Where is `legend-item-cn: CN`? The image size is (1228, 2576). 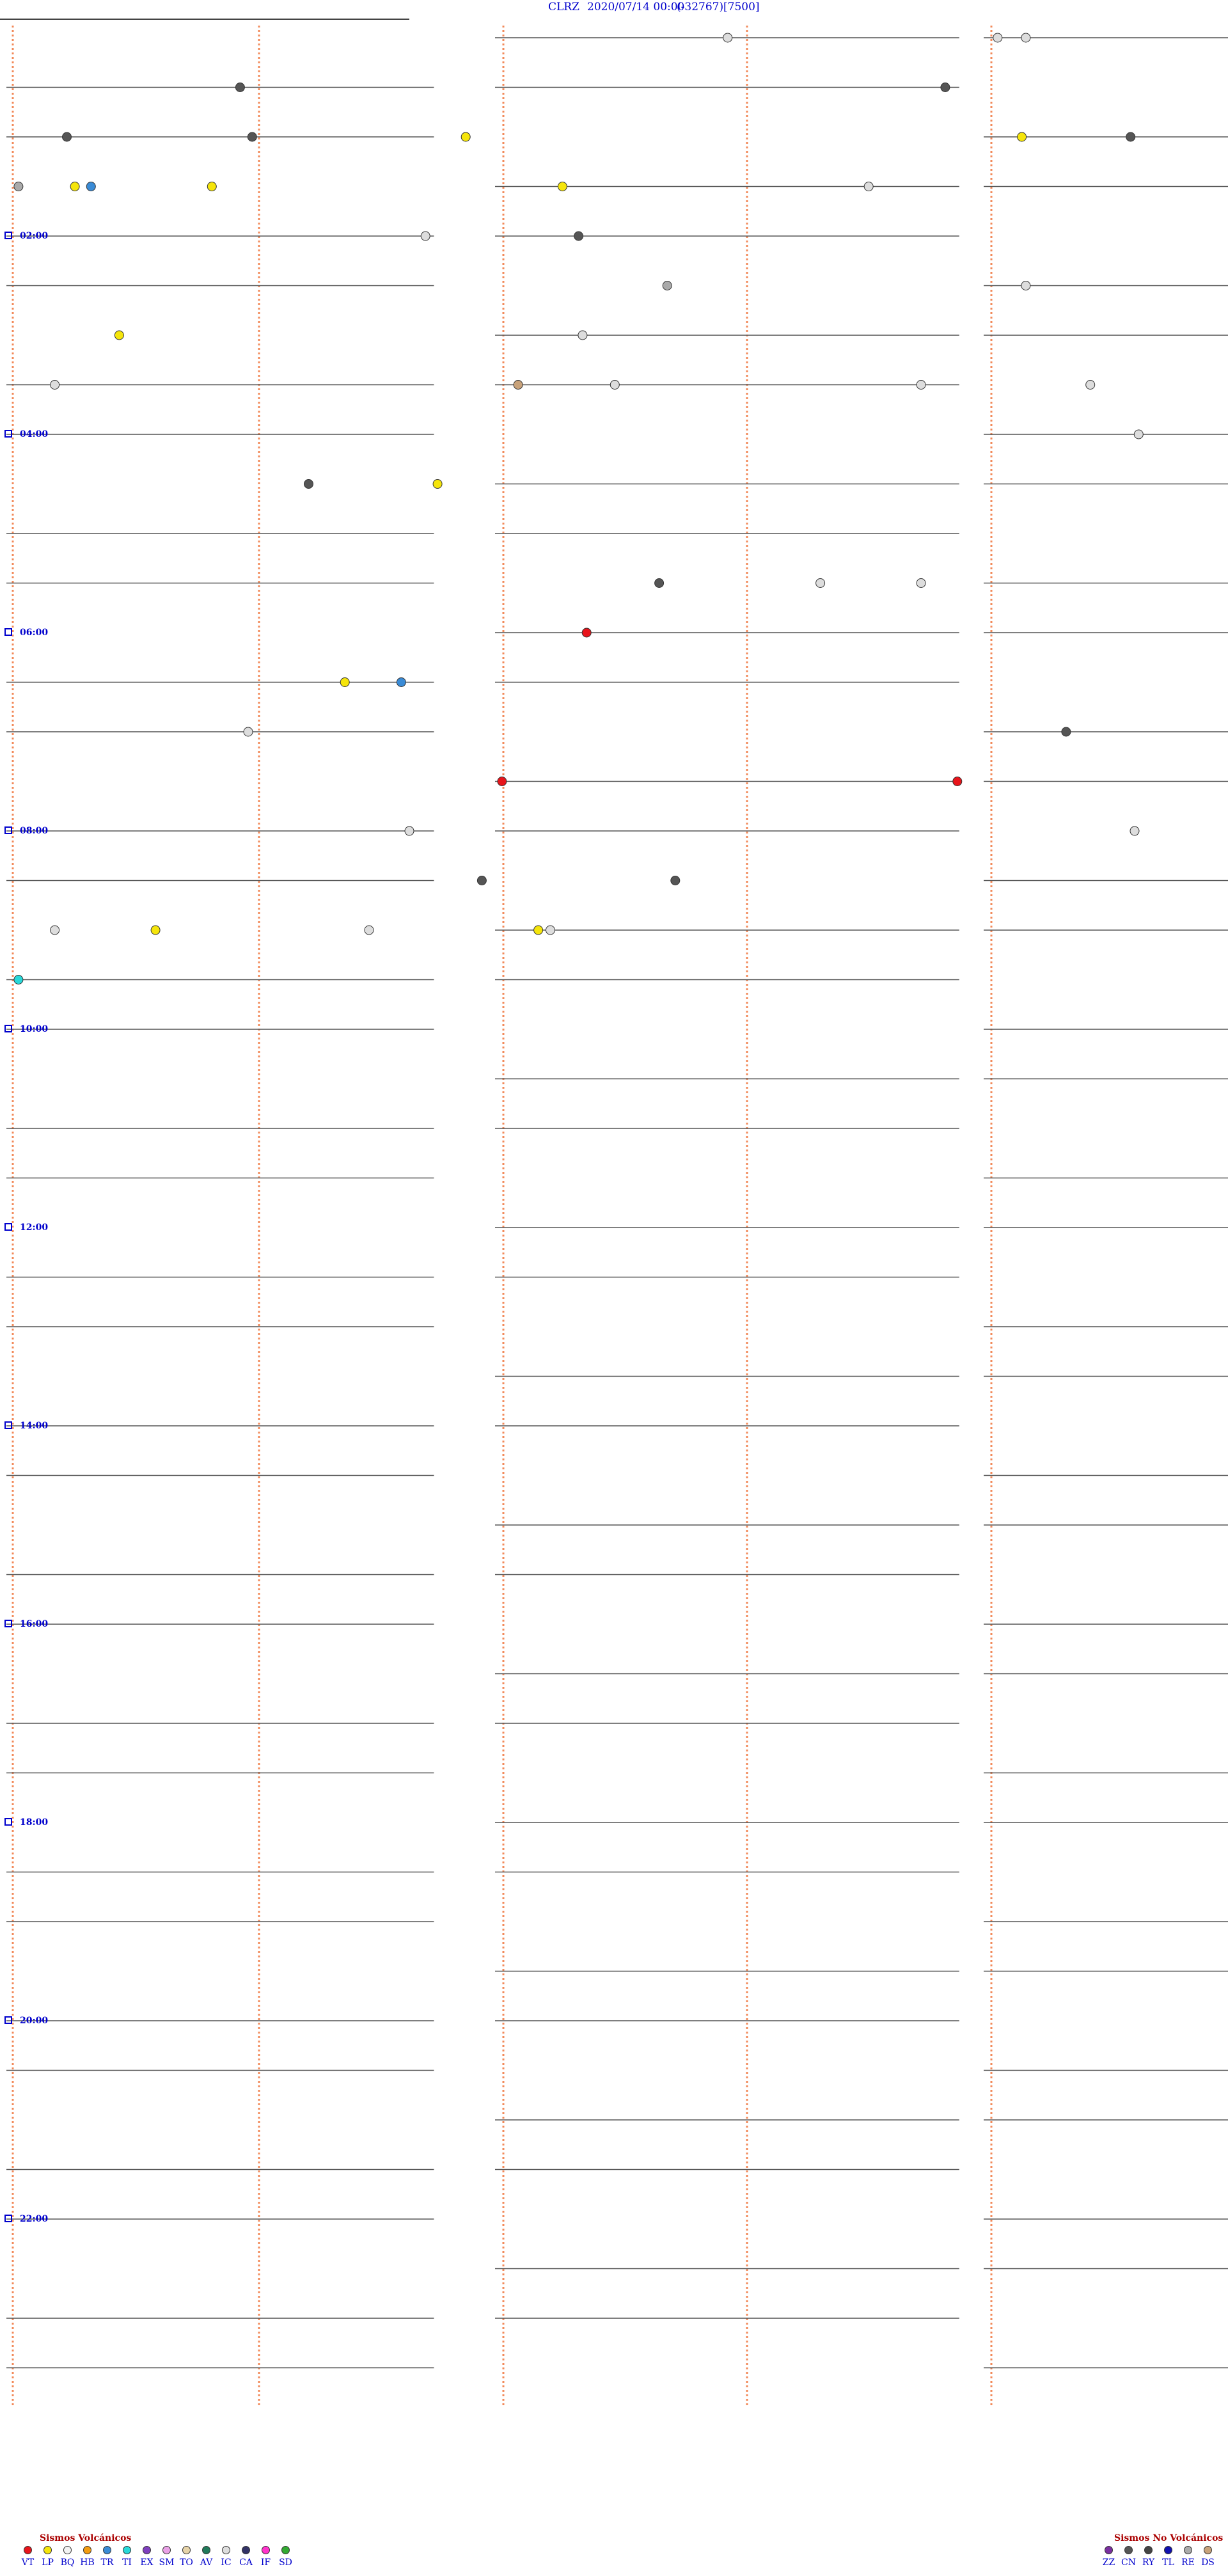
legend-item-cn: CN is located at coordinates (1128, 2557).